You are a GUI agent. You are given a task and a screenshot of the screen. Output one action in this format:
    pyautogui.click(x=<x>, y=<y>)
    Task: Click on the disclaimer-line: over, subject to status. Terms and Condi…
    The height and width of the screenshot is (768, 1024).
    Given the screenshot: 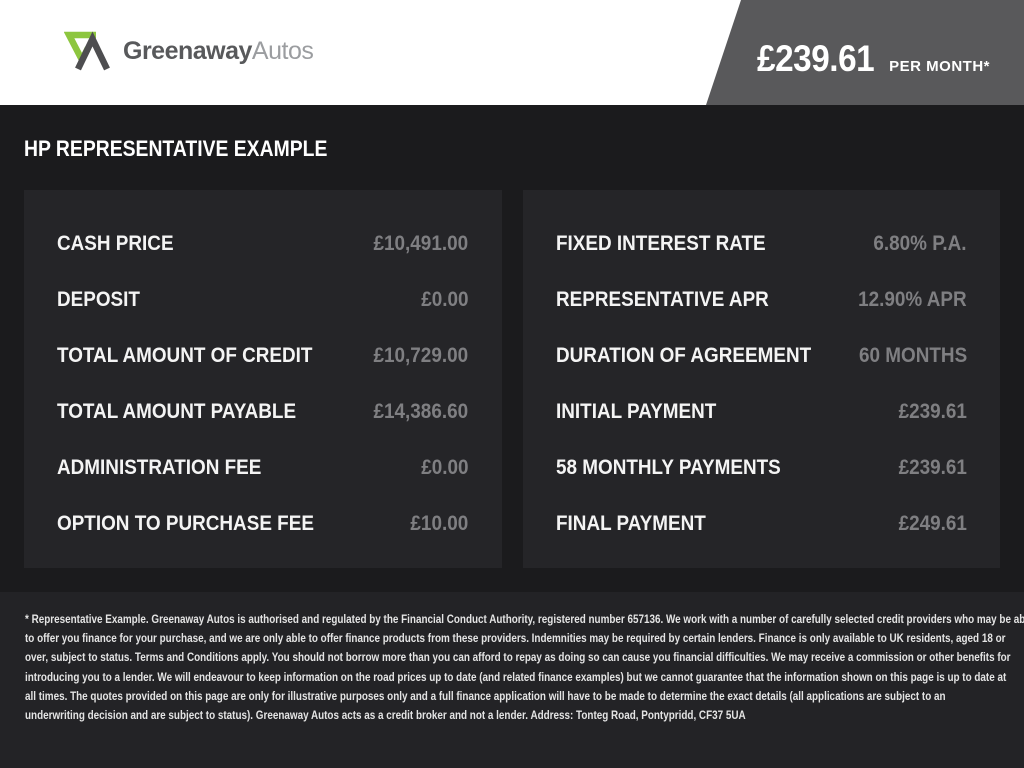 What is the action you would take?
    pyautogui.click(x=518, y=658)
    